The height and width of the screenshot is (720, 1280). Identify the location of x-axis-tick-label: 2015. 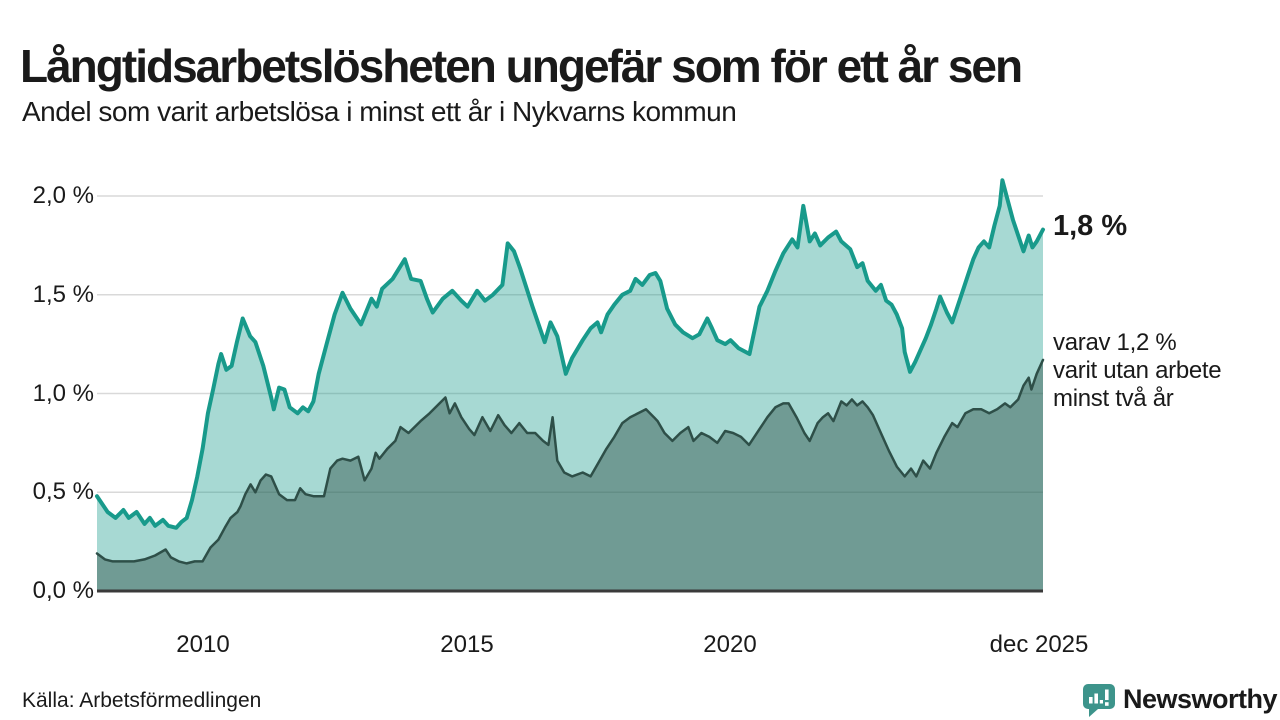
(467, 644).